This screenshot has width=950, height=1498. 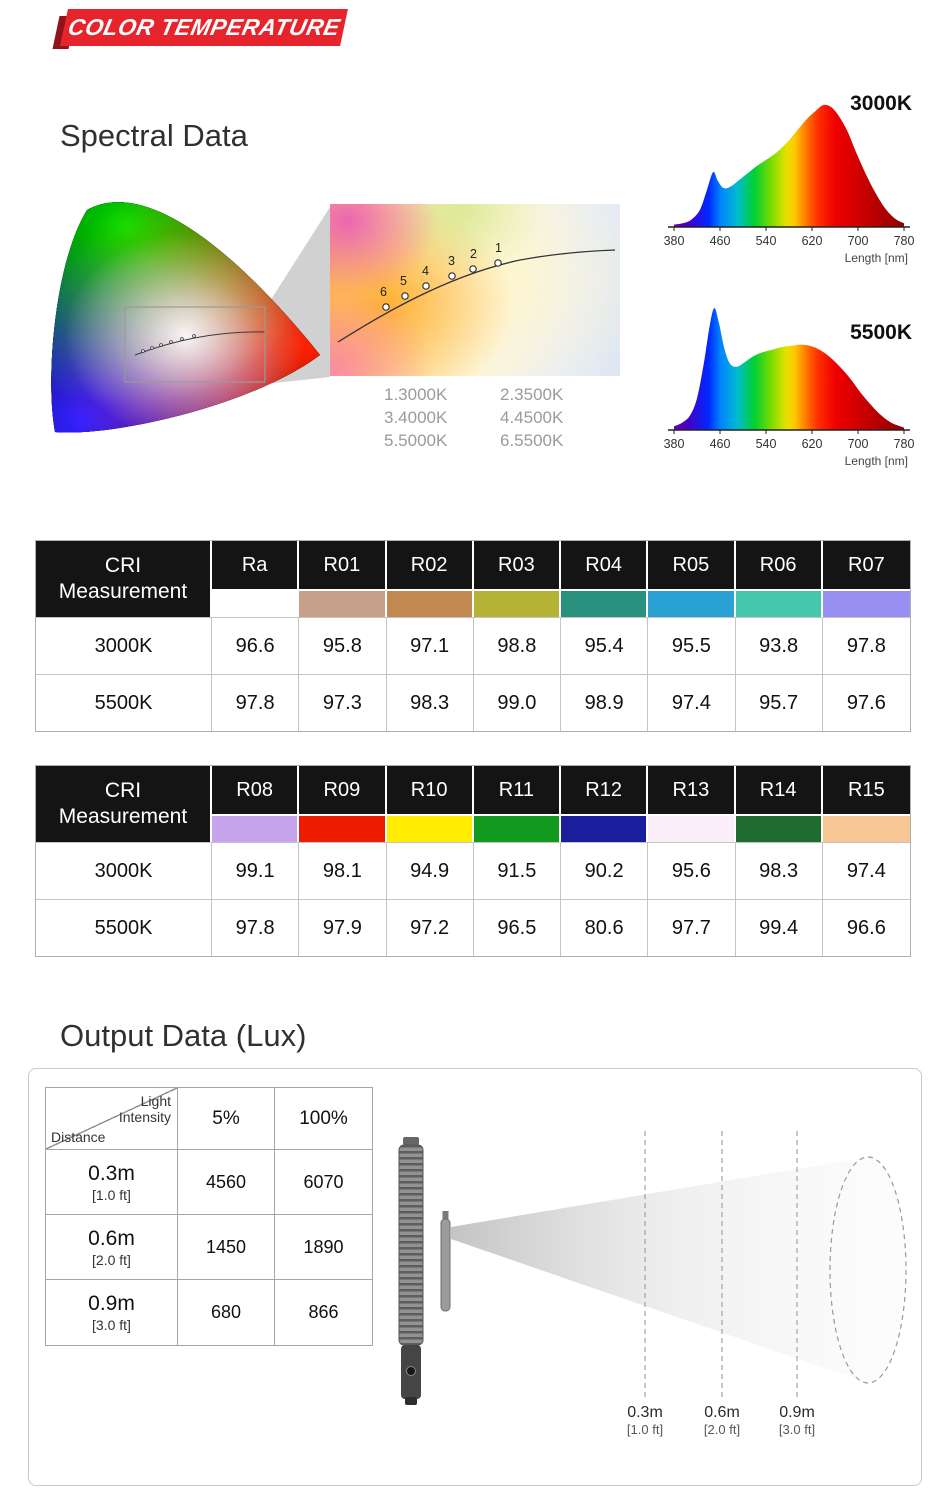 I want to click on point-number: 4, so click(x=425, y=271).